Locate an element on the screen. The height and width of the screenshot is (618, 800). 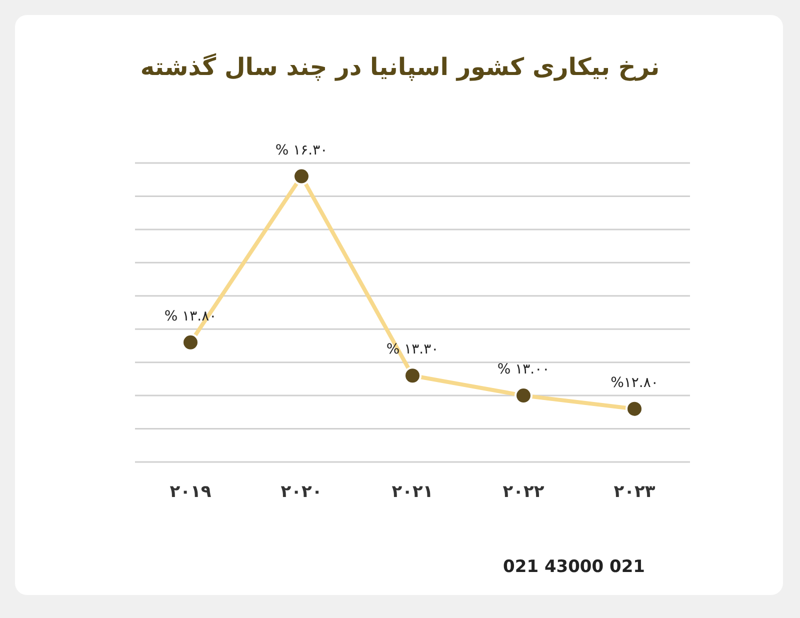
x-tick-label: ۲۰۲۲ is located at coordinates (523, 492).